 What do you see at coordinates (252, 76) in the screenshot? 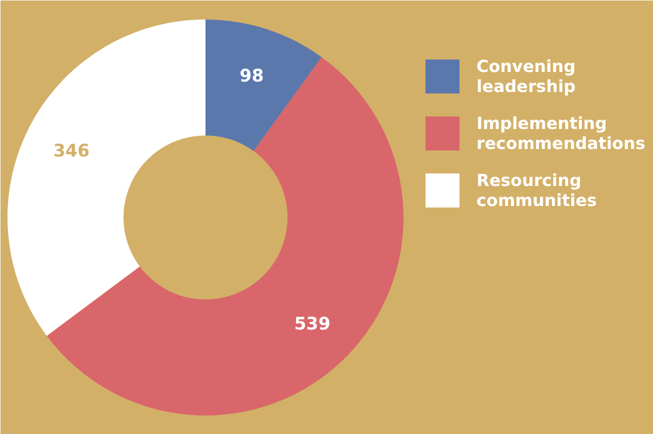
I see `data-label: 98` at bounding box center [252, 76].